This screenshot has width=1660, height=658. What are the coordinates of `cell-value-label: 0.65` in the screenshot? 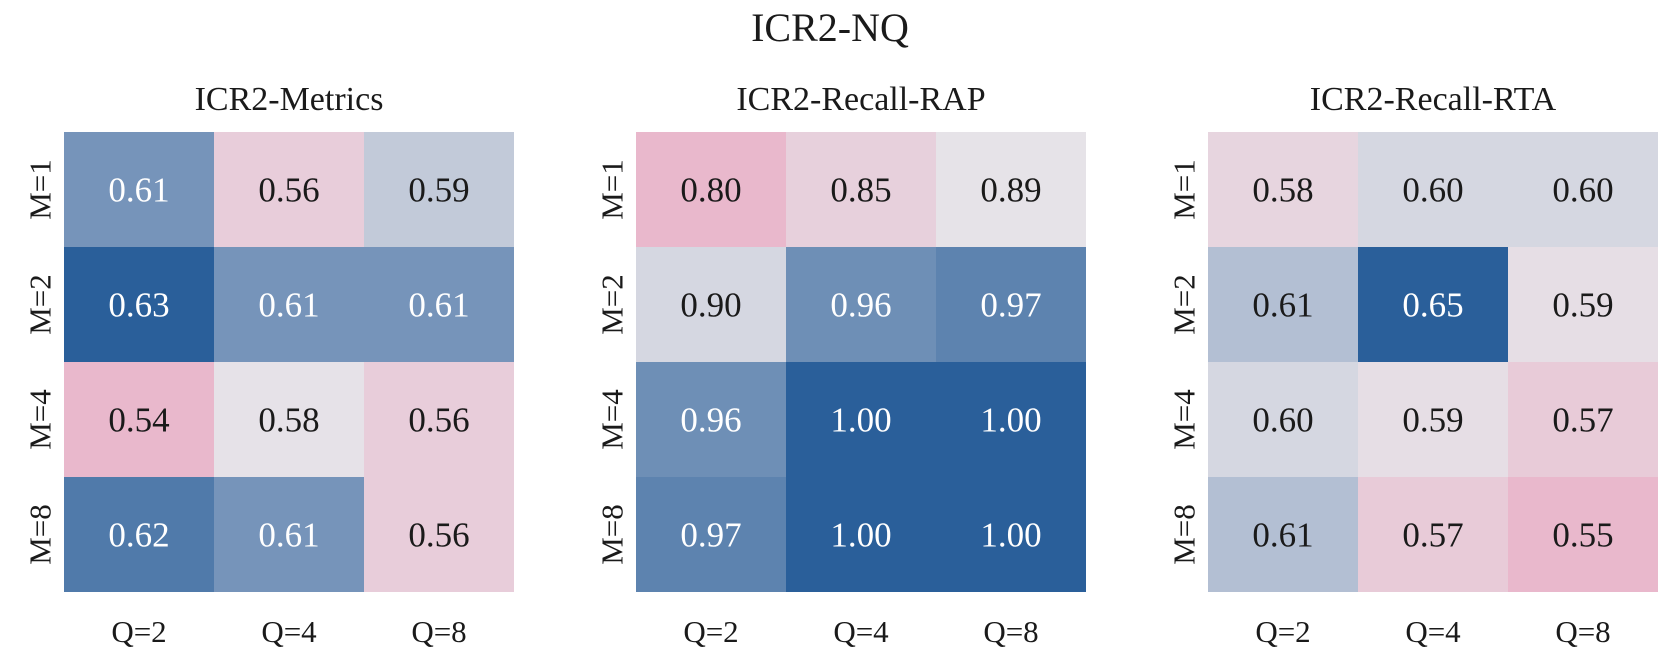 It's located at (1432, 305).